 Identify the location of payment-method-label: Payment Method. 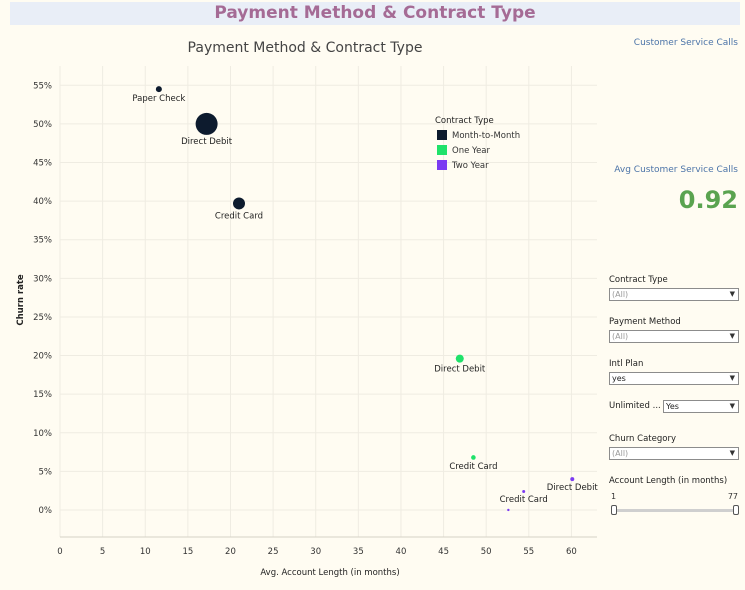
(645, 322).